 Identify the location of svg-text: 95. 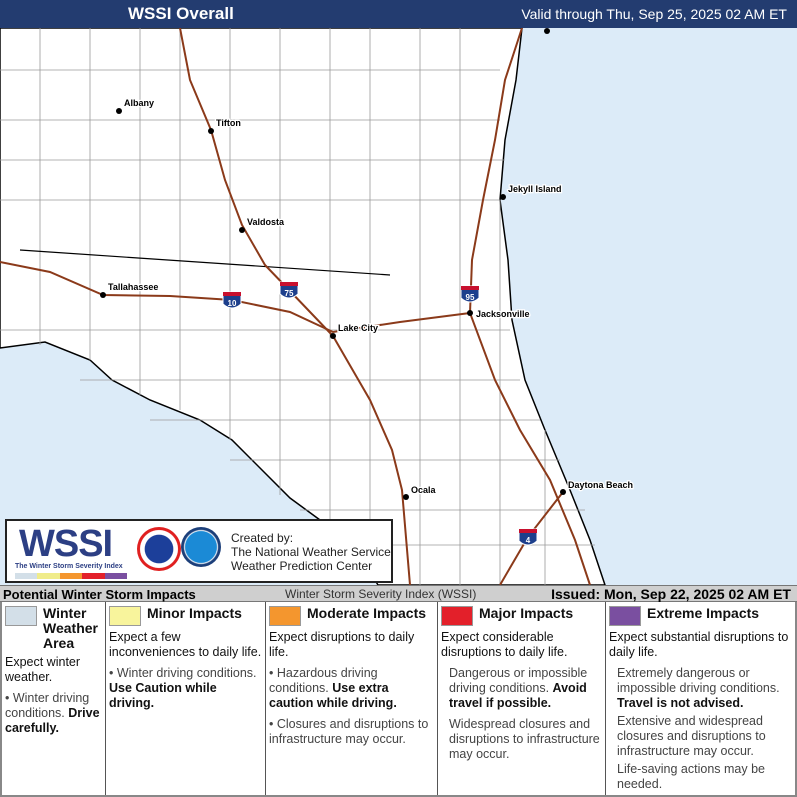
(470, 297).